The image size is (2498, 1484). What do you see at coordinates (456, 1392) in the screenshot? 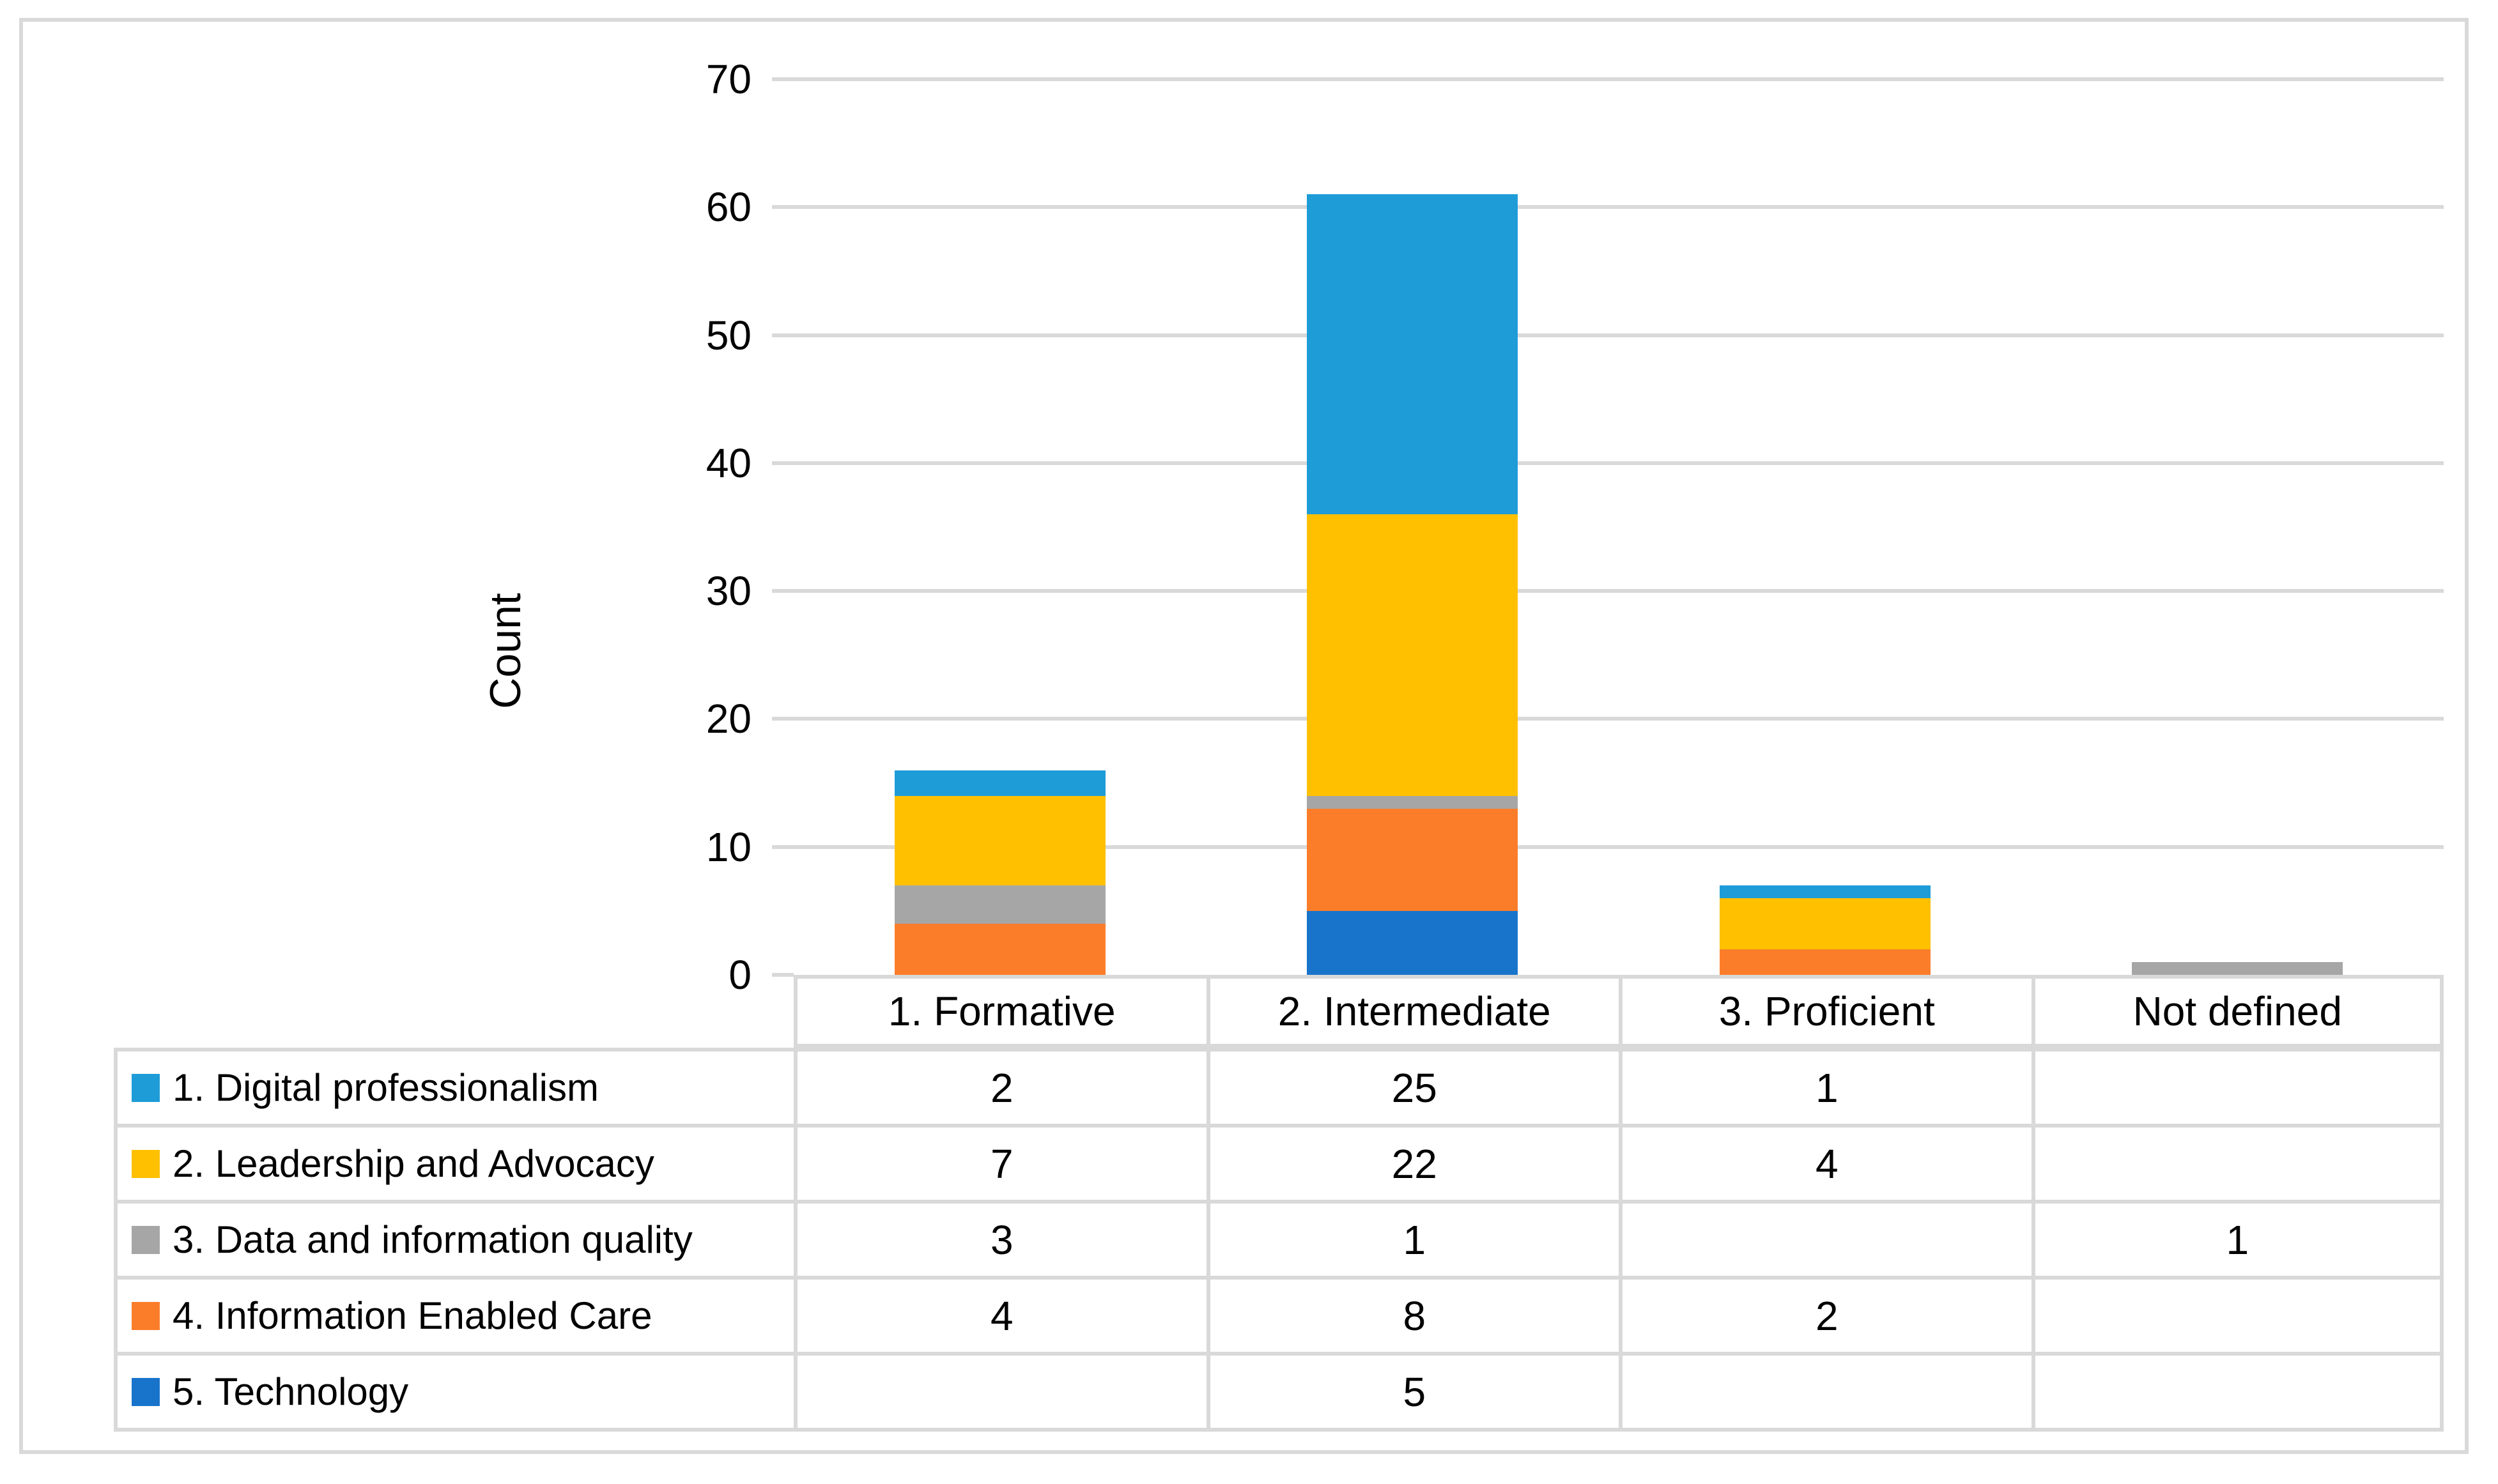
I see `legend-cell: 5. Technology` at bounding box center [456, 1392].